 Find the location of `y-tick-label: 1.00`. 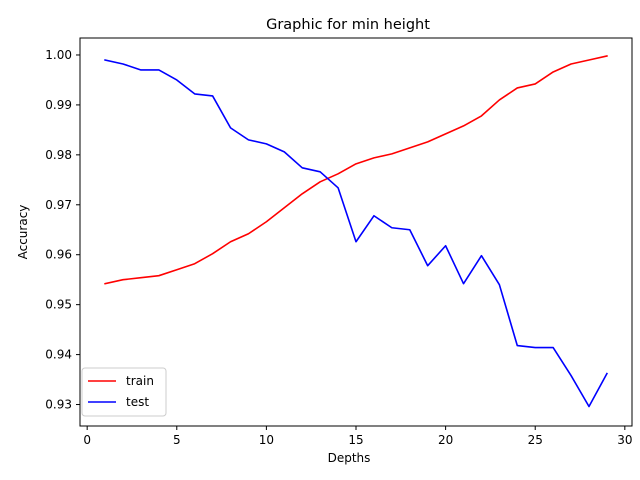

y-tick-label: 1.00 is located at coordinates (58, 55).